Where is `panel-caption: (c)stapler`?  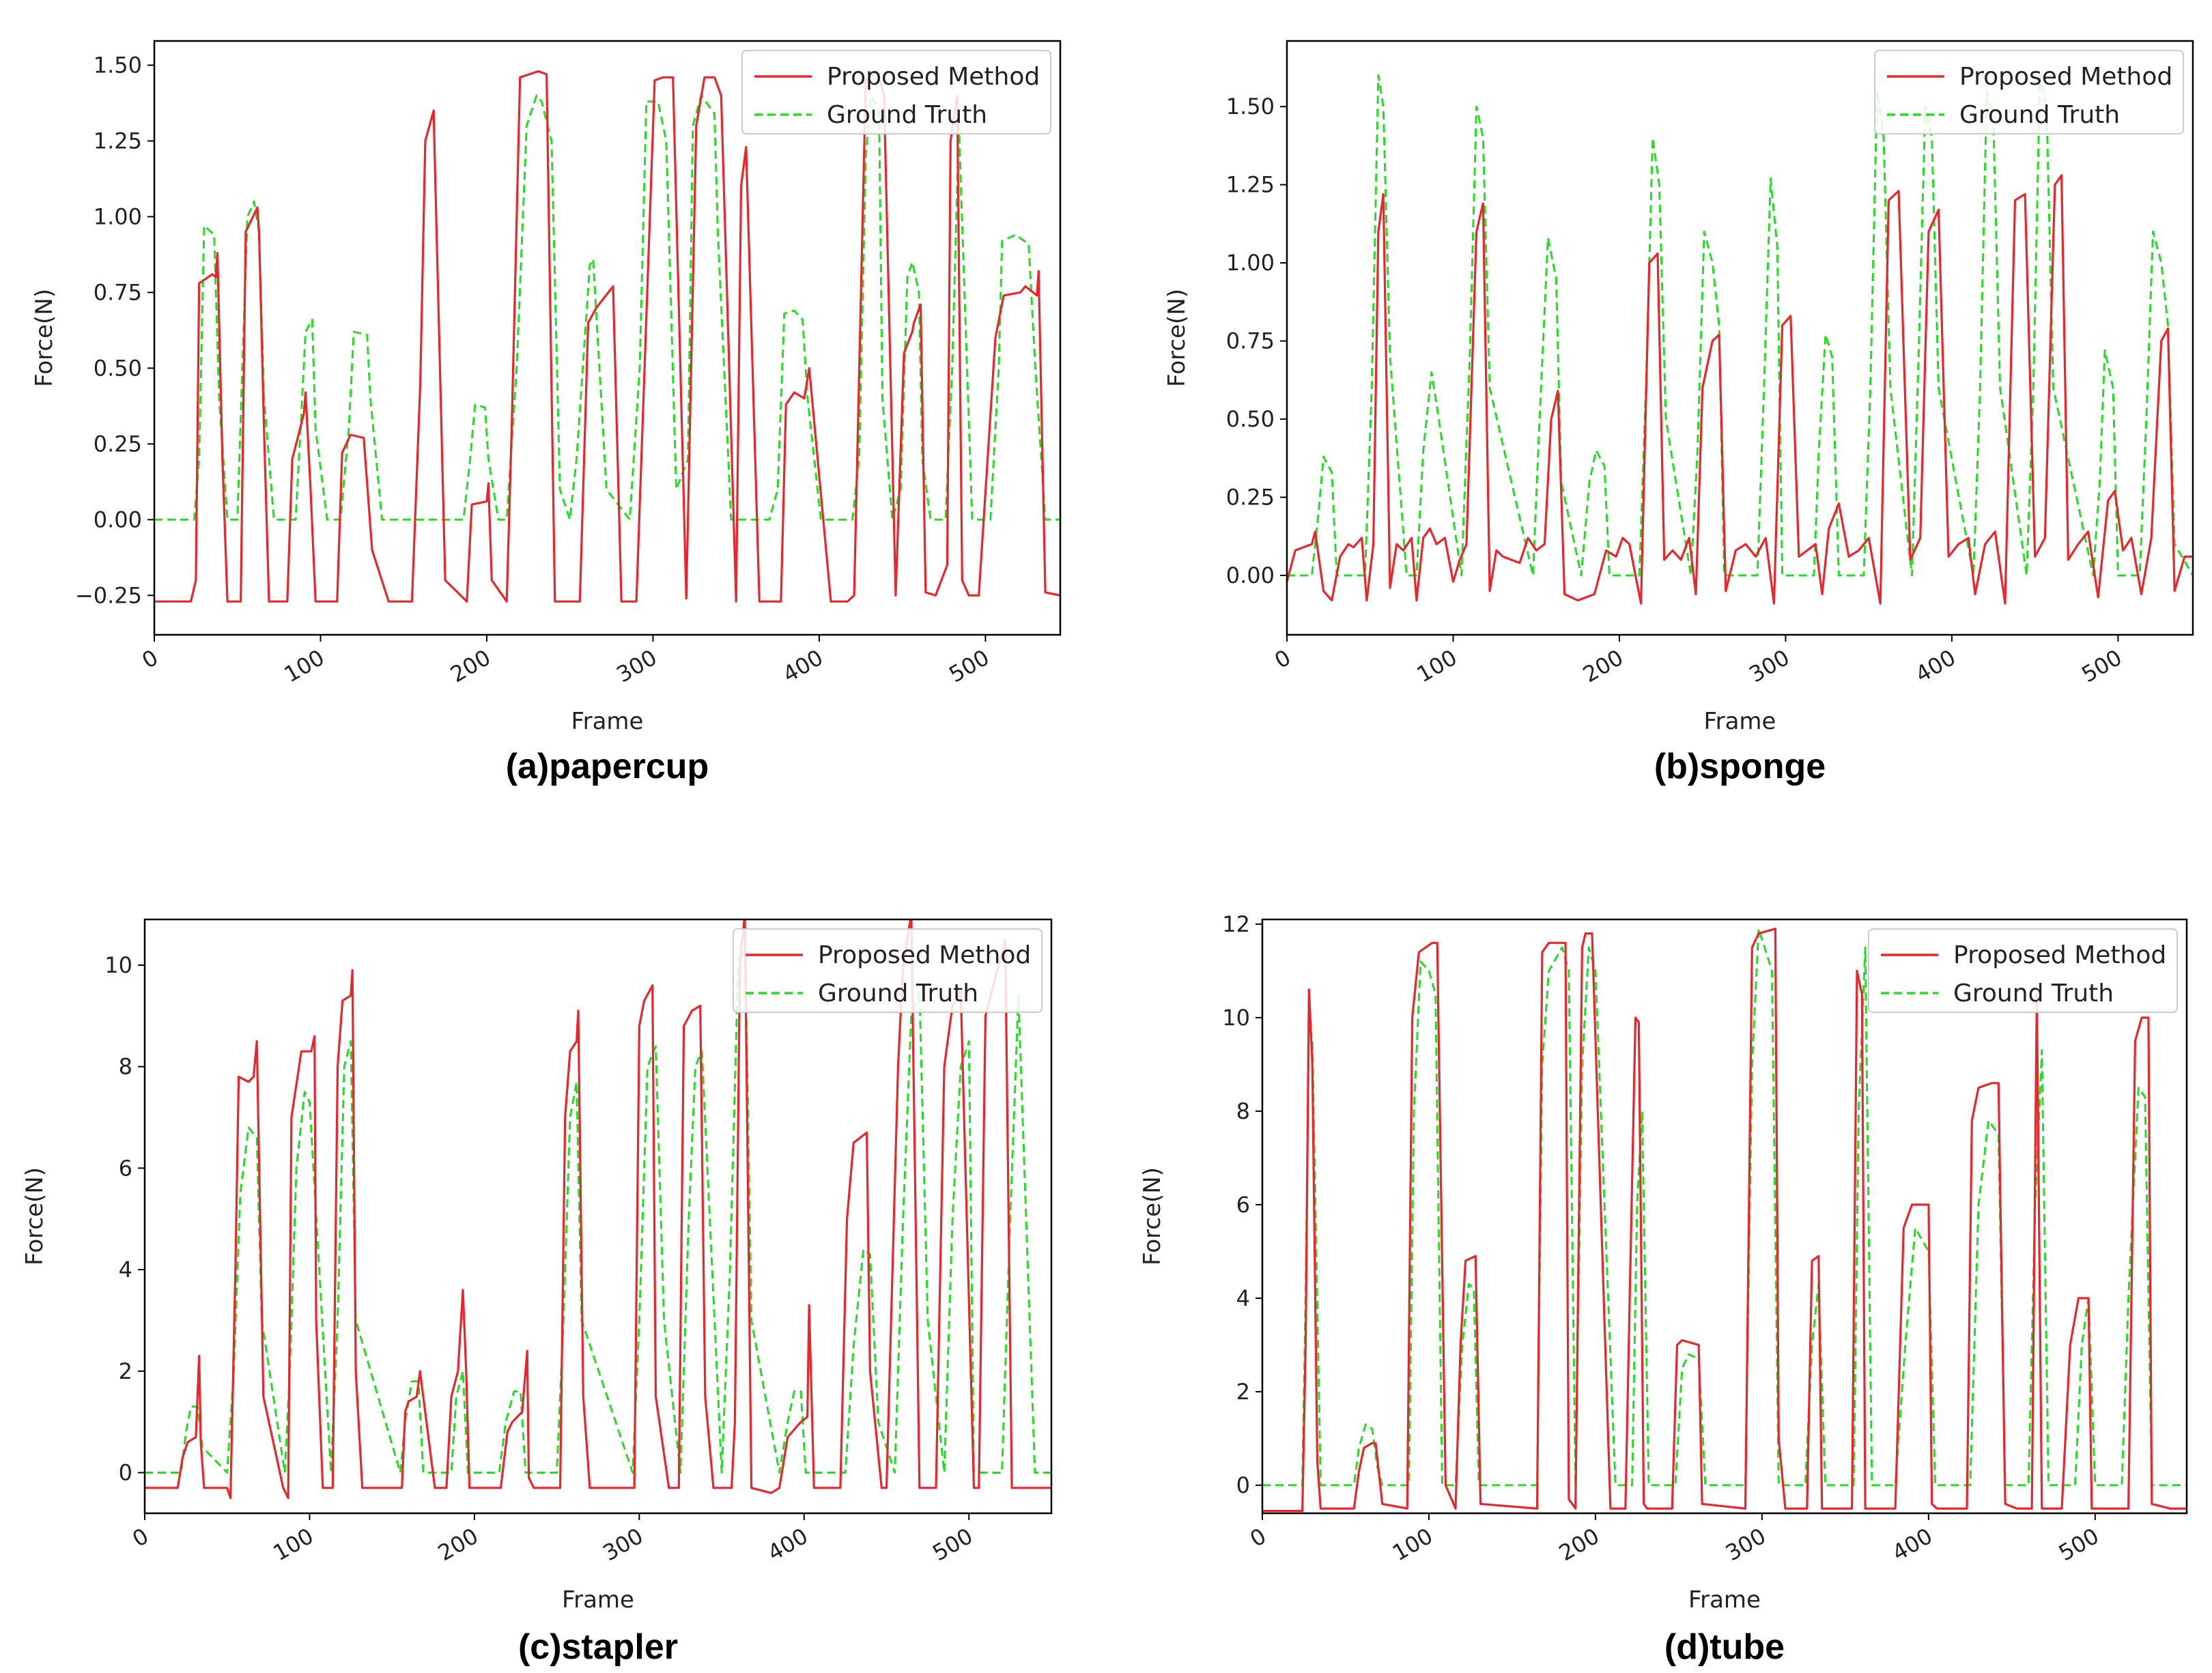 panel-caption: (c)stapler is located at coordinates (598, 1647).